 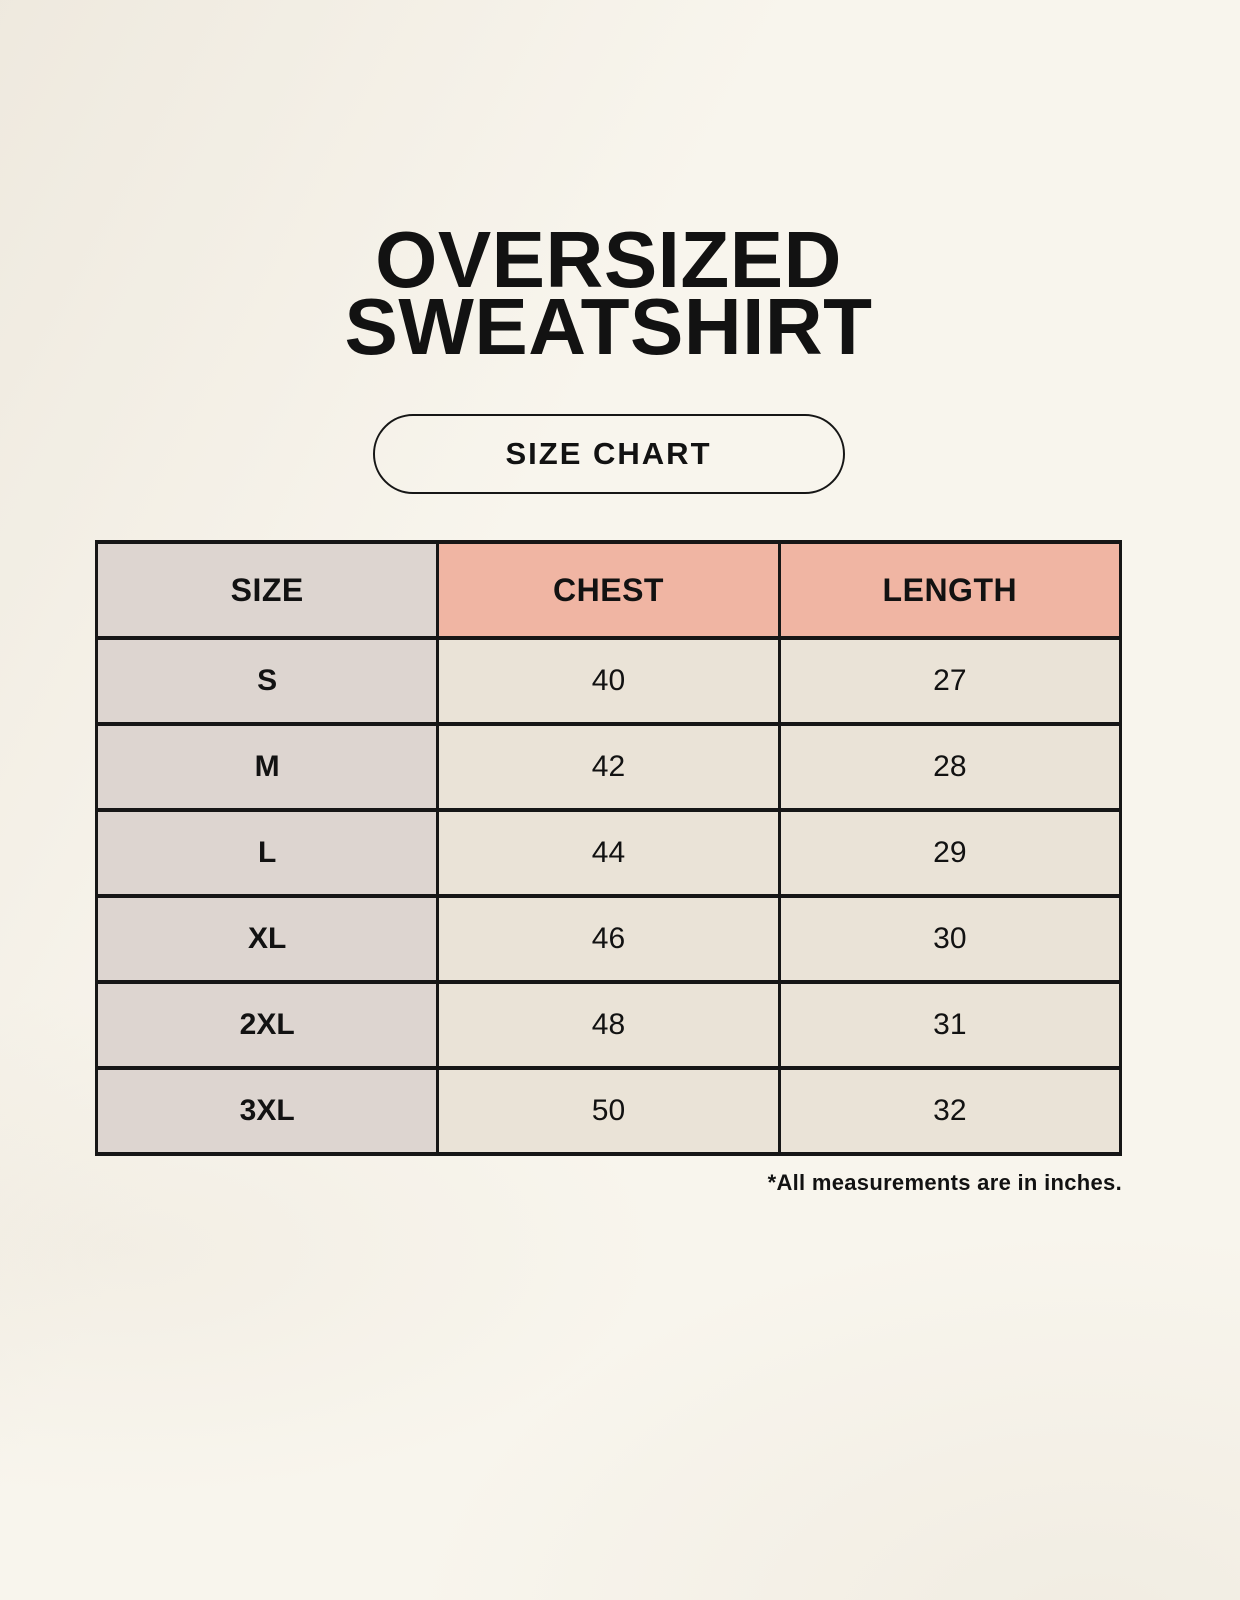 I want to click on measurement-value: 50, so click(x=608, y=1111).